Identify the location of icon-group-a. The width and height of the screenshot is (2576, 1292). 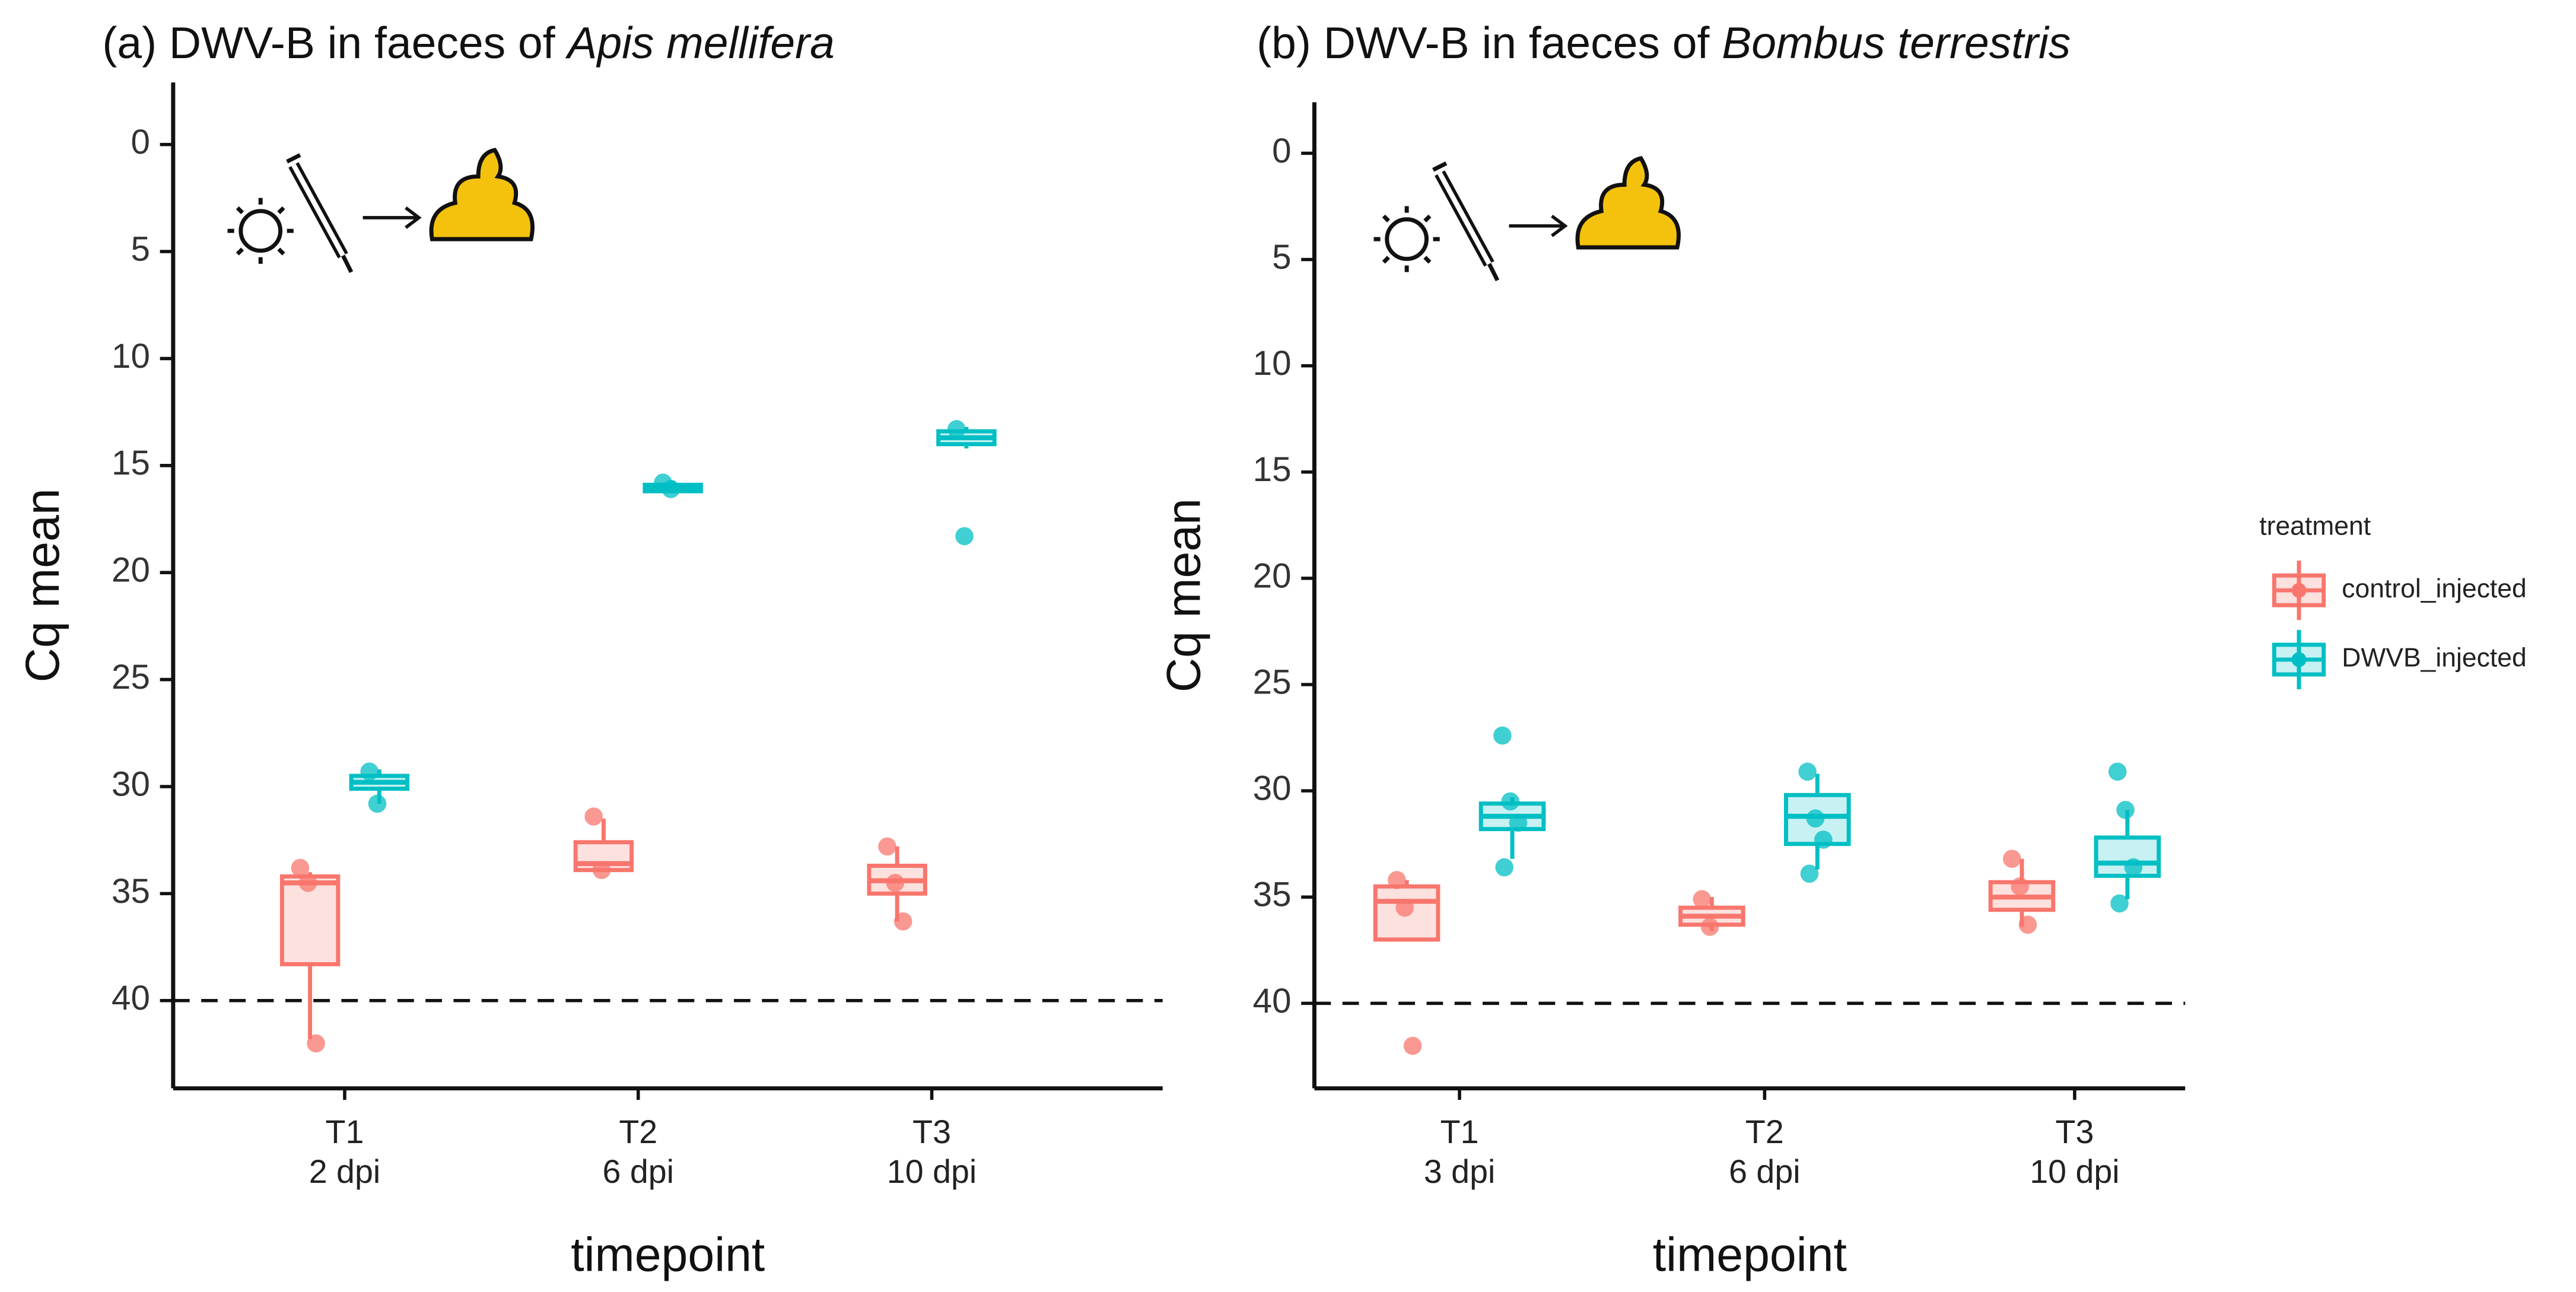
(381, 210).